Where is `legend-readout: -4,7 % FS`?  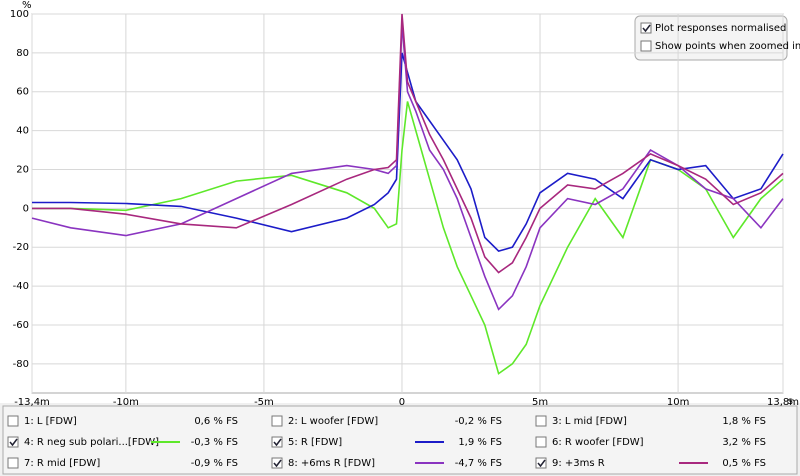 legend-readout: -4,7 % FS is located at coordinates (478, 463).